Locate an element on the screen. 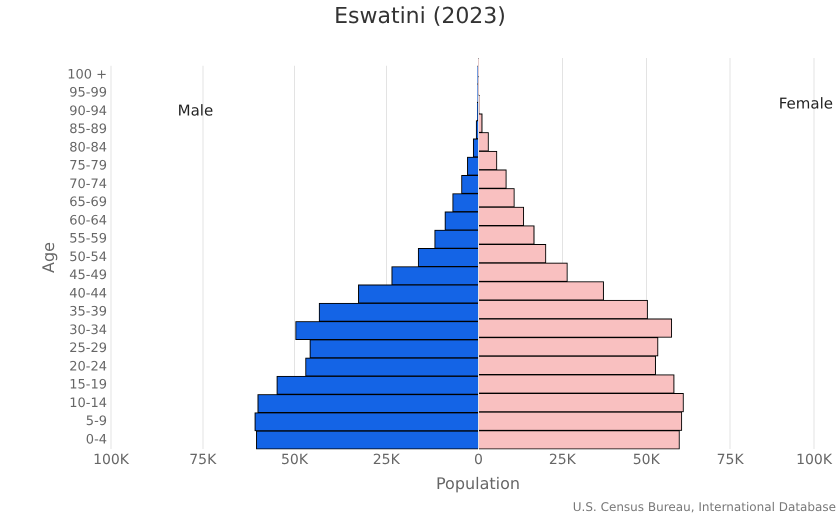  chart-title: Eswatini (2023) is located at coordinates (420, 16).